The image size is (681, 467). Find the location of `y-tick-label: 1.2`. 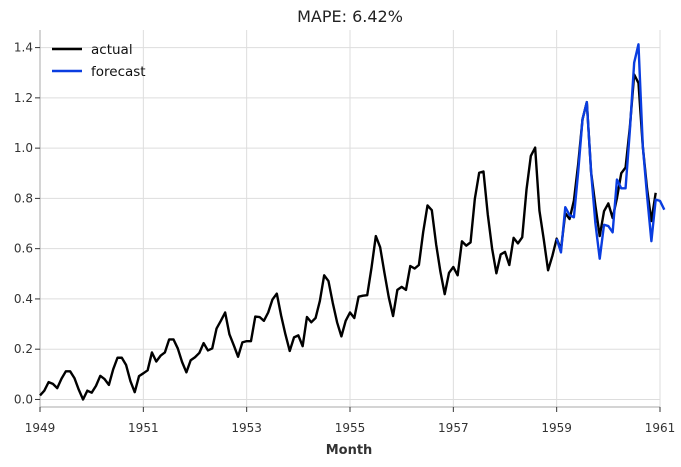

y-tick-label: 1.2 is located at coordinates (23, 98).